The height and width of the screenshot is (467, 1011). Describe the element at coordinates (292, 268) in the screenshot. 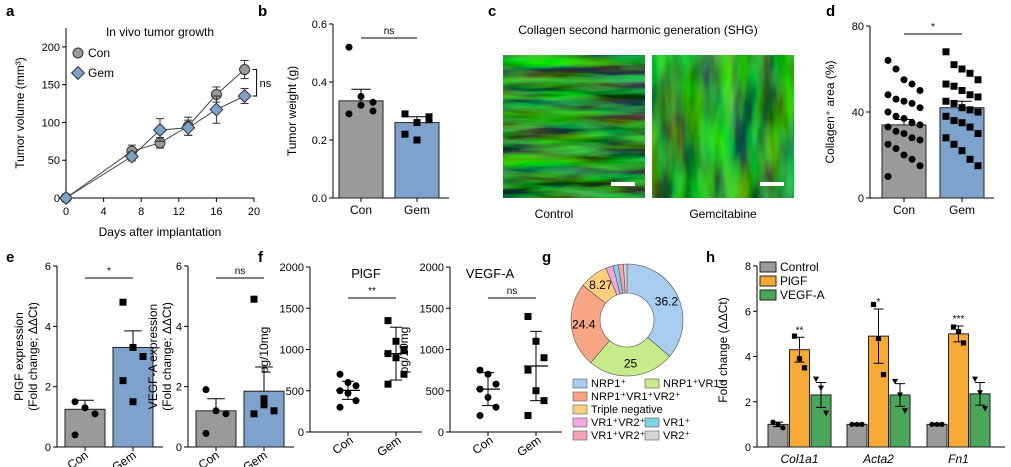

I see `y-tick-label: 2000` at that location.